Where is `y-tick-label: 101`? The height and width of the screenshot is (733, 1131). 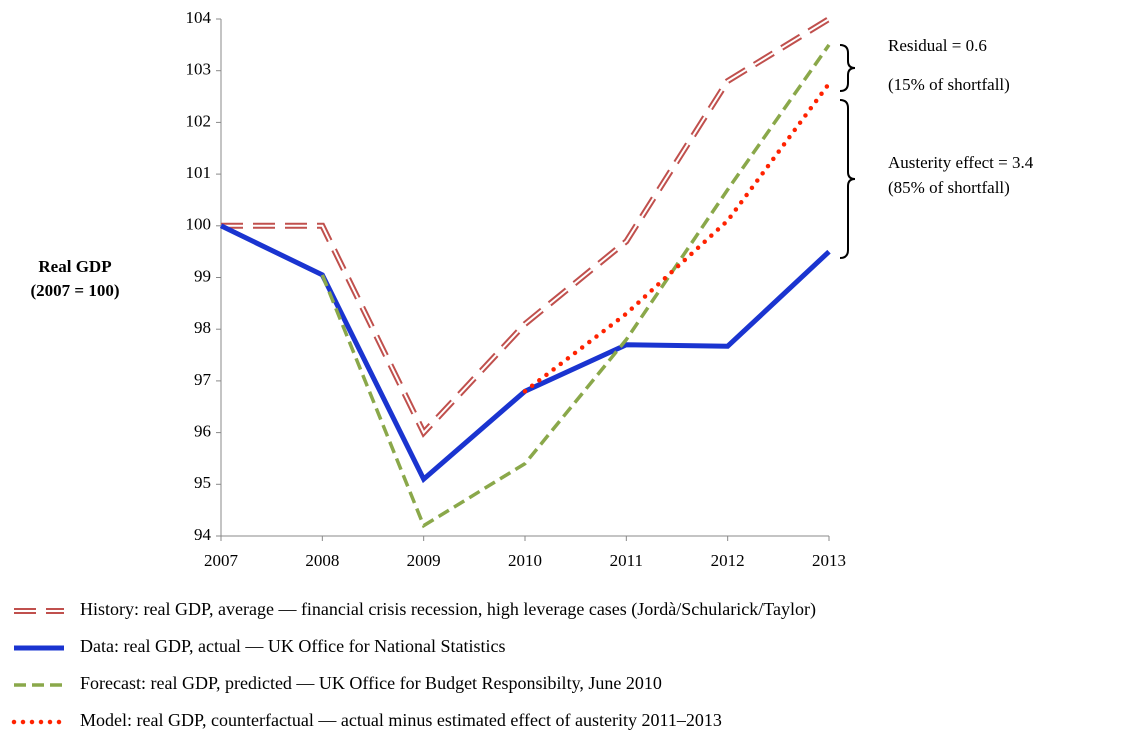
y-tick-label: 101 is located at coordinates (199, 172).